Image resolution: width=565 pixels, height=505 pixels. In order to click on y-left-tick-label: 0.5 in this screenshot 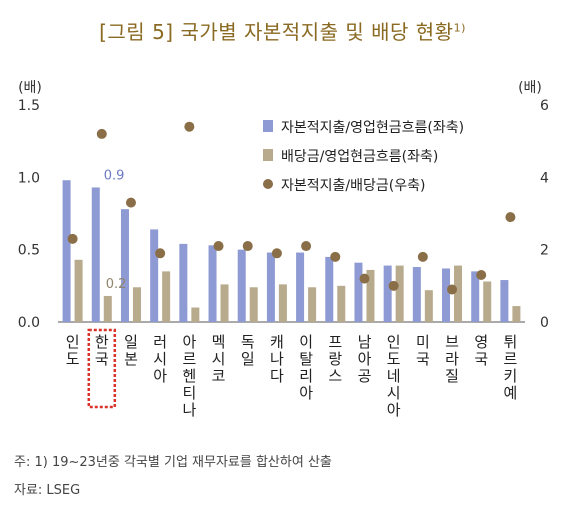, I will do `click(29, 251)`.